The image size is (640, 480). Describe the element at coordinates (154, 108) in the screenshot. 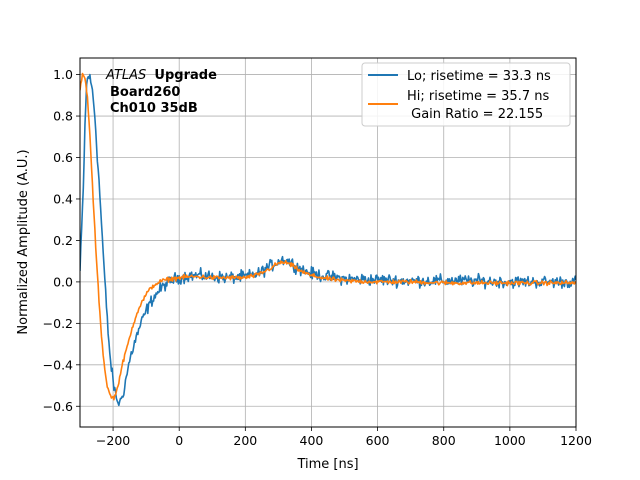

I see `channel-label: Ch010 35dB` at that location.